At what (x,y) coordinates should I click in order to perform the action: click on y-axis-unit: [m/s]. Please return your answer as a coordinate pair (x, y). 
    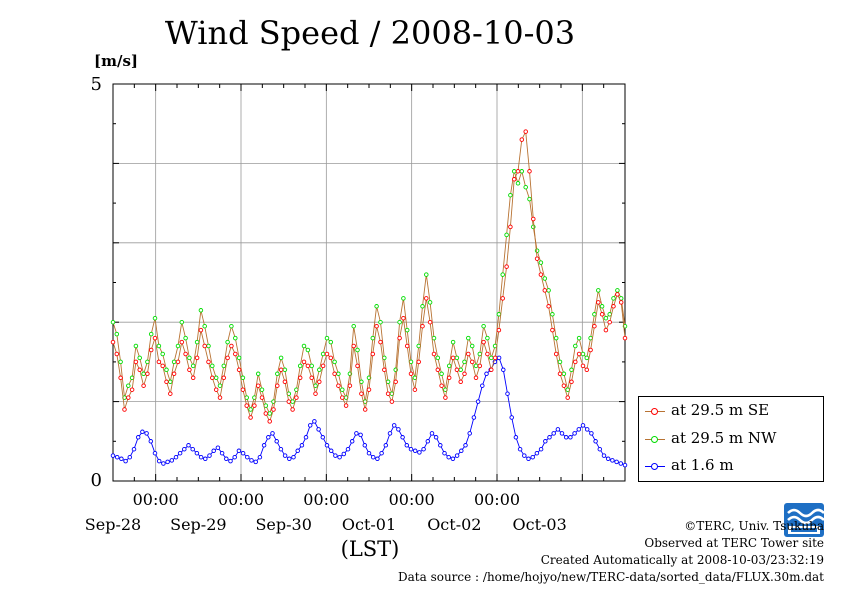
    Looking at the image, I should click on (116, 61).